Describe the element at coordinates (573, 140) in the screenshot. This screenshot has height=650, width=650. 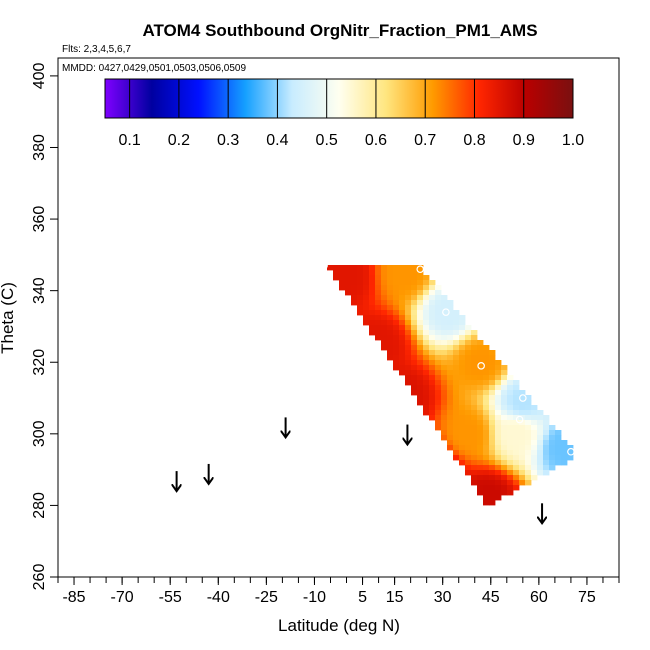
I see `colorbar-tick-label: 1.0` at that location.